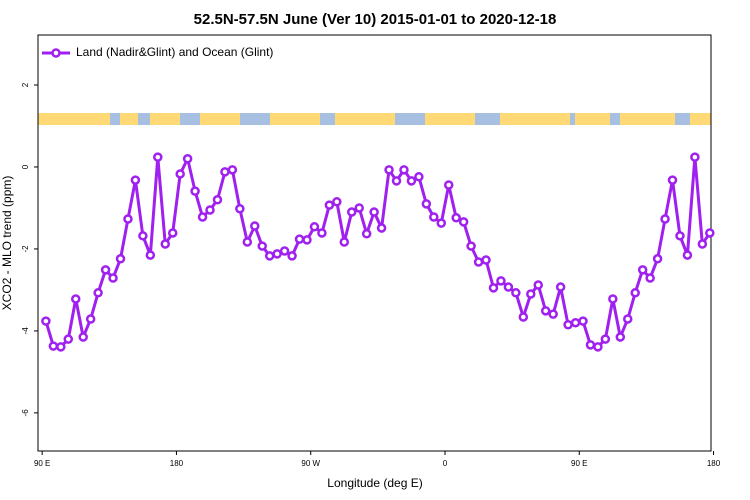  I want to click on y-tick-label: -2, so click(25, 249).